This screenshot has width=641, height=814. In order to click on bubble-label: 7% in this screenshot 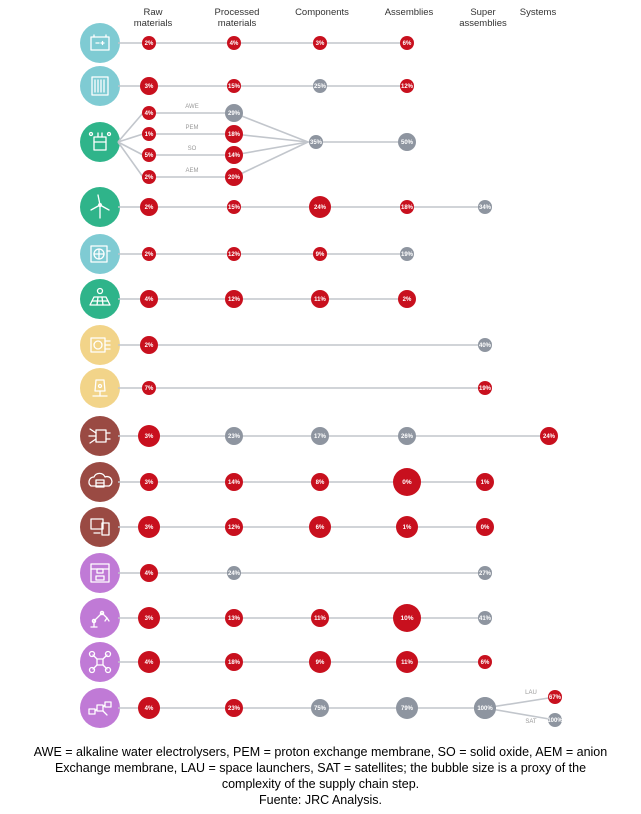, I will do `click(149, 389)`.